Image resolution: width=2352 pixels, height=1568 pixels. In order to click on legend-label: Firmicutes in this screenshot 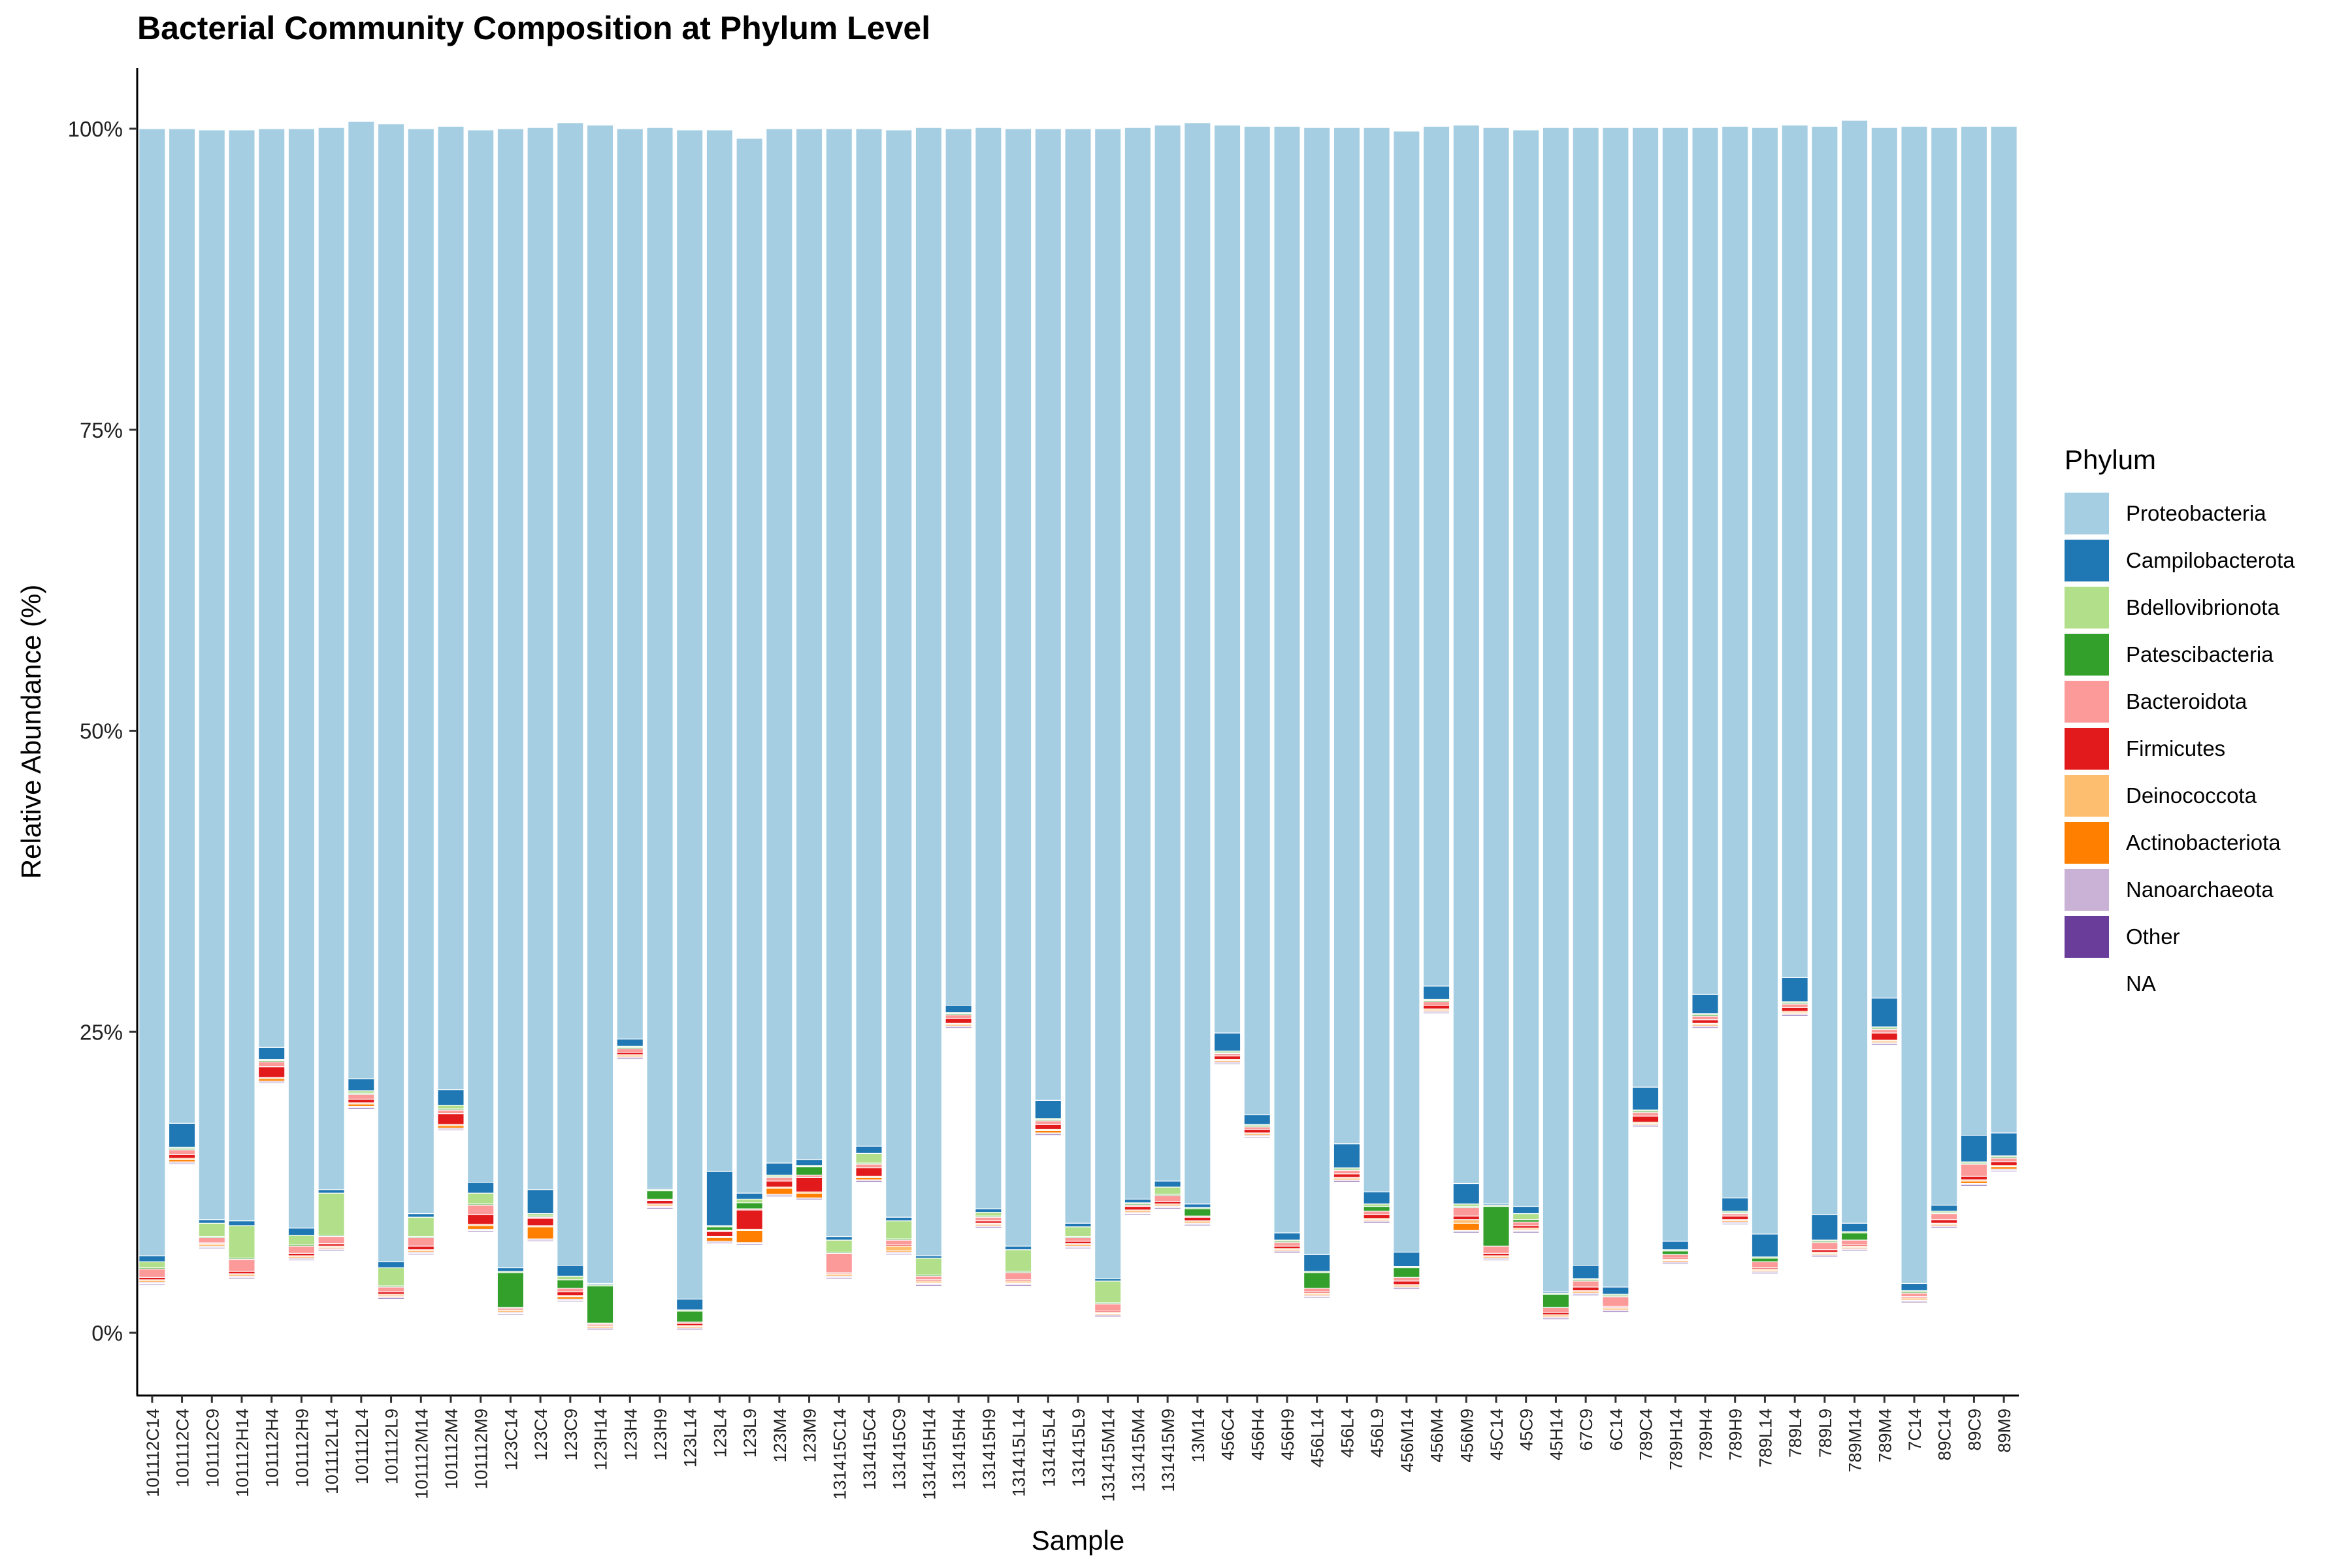, I will do `click(2176, 748)`.